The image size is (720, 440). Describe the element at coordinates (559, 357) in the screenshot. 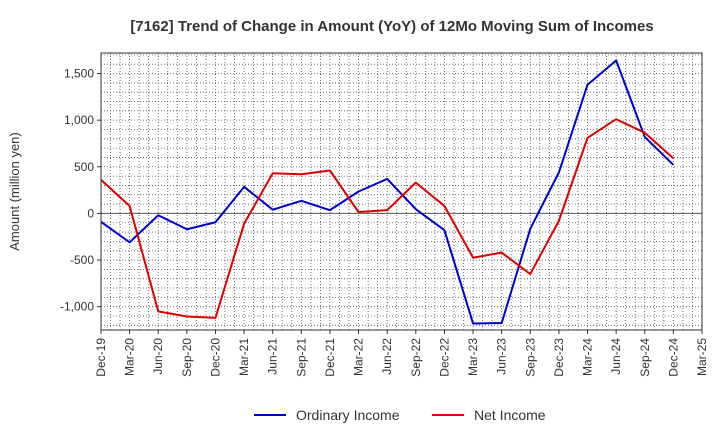

I see `x-tick-label: Dec-23` at that location.